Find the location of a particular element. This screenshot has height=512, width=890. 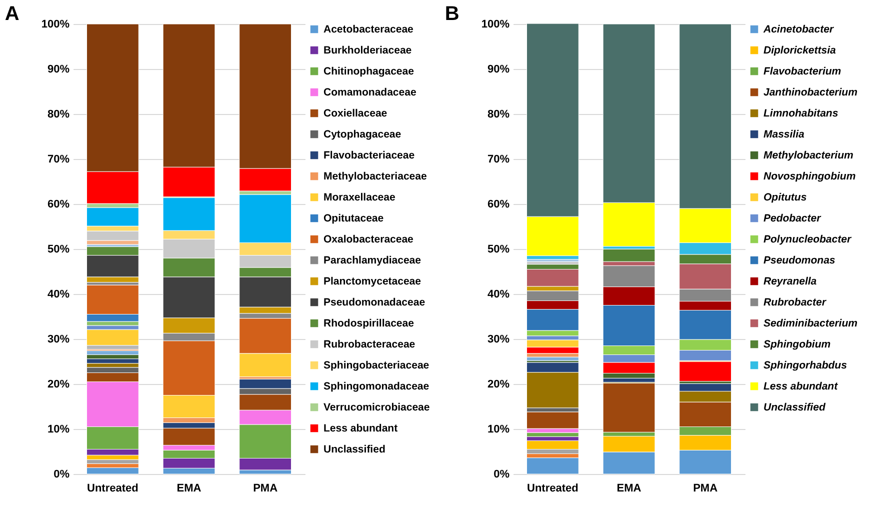

legend-label: Methylobacterium is located at coordinates (809, 155).